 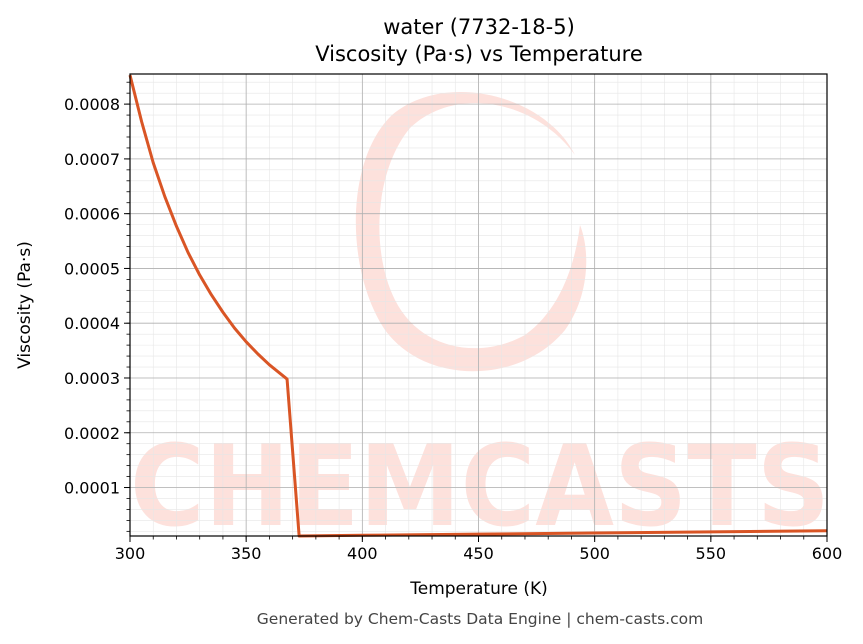 What do you see at coordinates (92, 378) in the screenshot?
I see `y-tick-label: 0.0003` at bounding box center [92, 378].